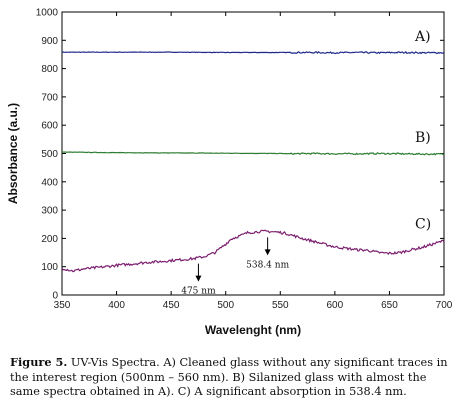 The image size is (459, 419). Describe the element at coordinates (49, 182) in the screenshot. I see `y-tick-label: 400` at that location.